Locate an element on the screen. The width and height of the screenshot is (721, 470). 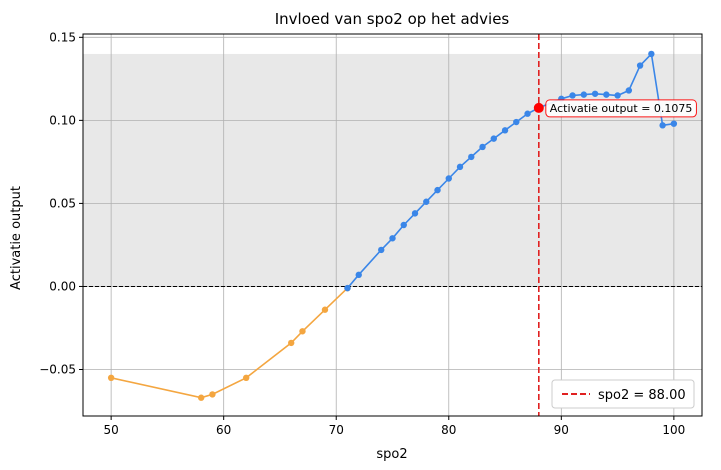
x-tick-label: 100 is located at coordinates (673, 430).